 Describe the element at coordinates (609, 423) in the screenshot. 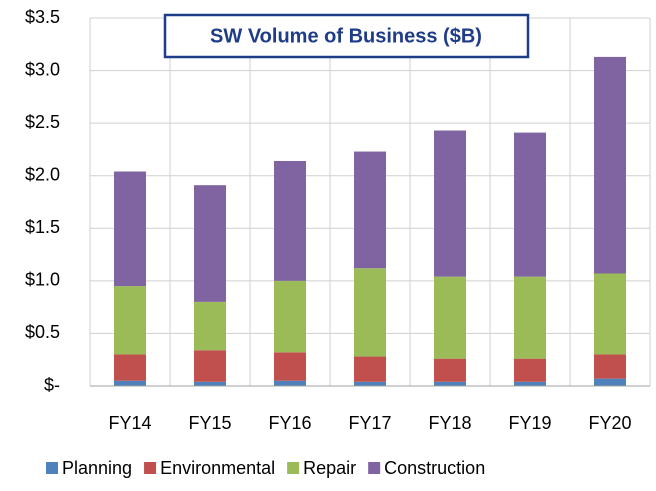

I see `x-tick-label: FY20` at that location.